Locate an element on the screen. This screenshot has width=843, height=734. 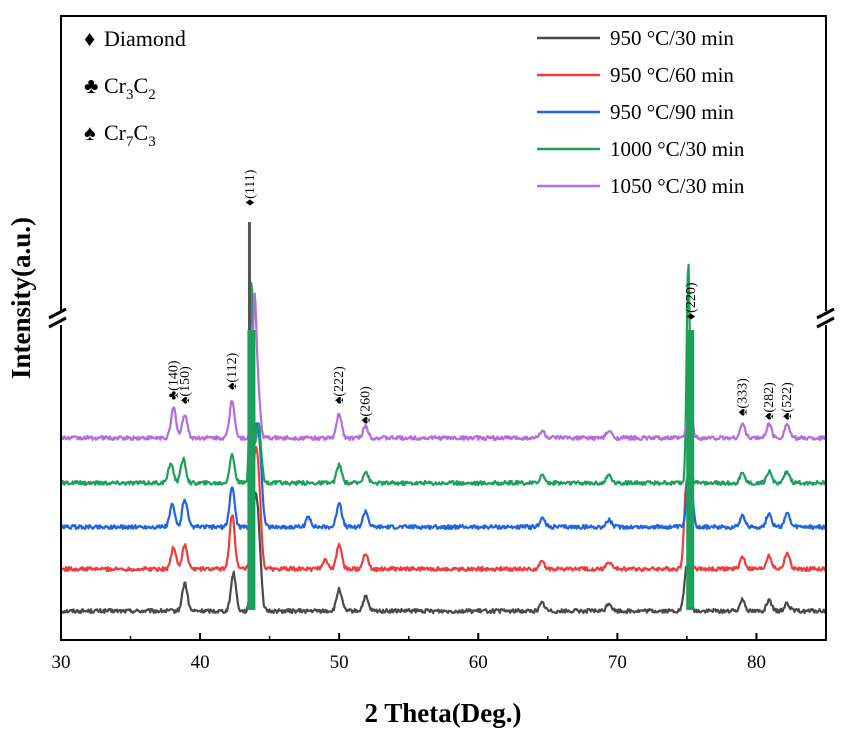
peak-symbol: ♣ is located at coordinates (174, 395).